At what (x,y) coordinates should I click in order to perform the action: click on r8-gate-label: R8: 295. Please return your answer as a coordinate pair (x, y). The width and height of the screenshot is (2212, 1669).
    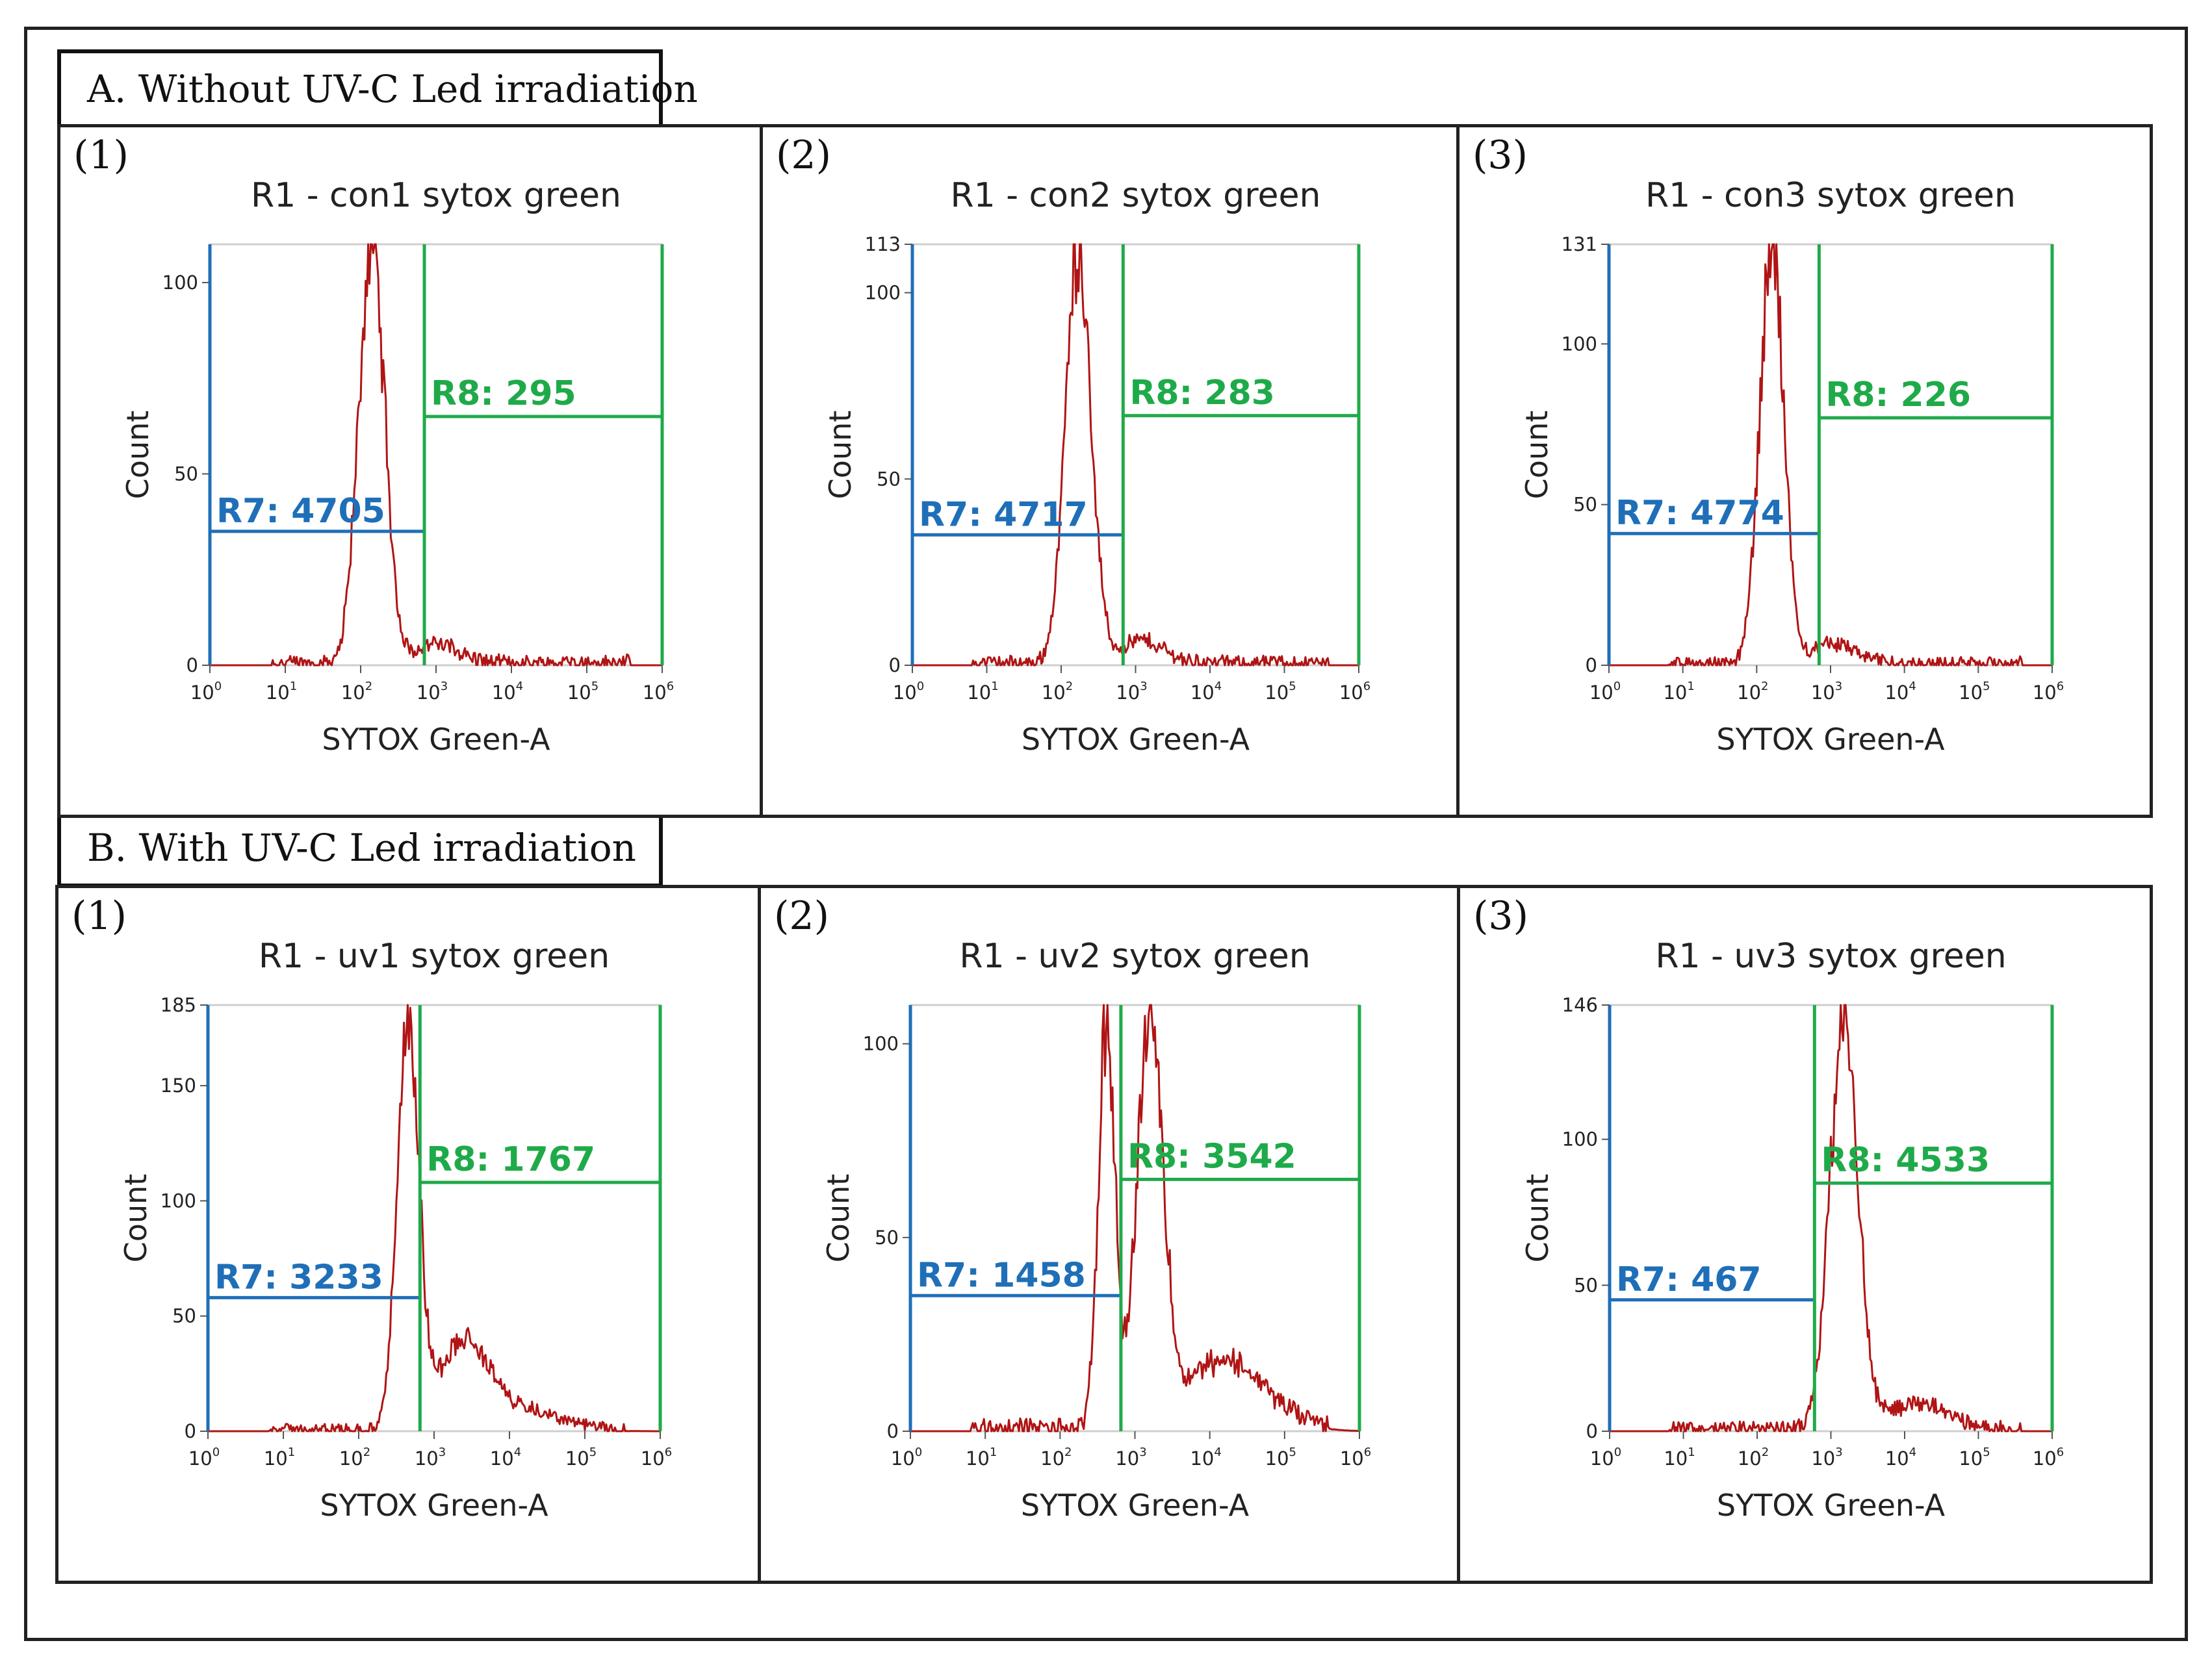
    Looking at the image, I should click on (503, 393).